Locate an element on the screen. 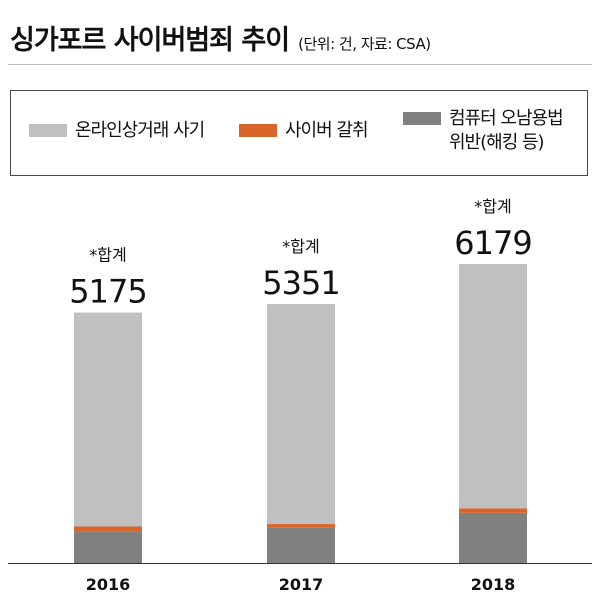 The height and width of the screenshot is (607, 600). x-tick-label-2018: 2018 is located at coordinates (493, 584).